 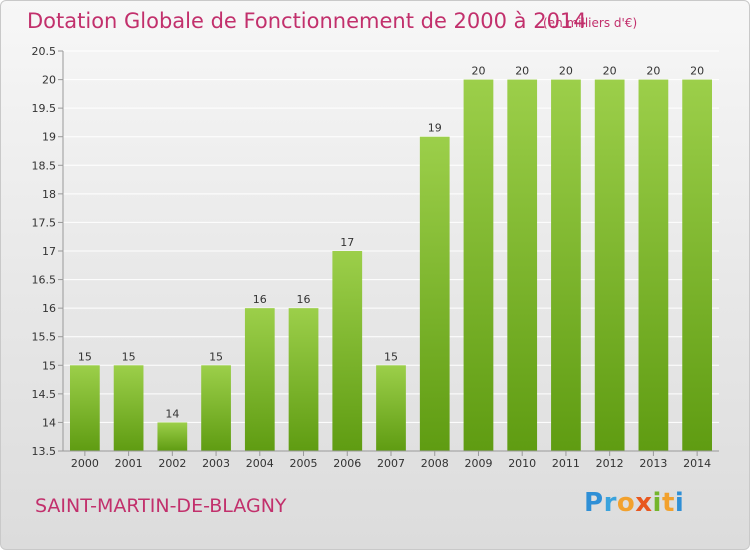 I want to click on y-tick-label: 19.5, so click(x=44, y=108).